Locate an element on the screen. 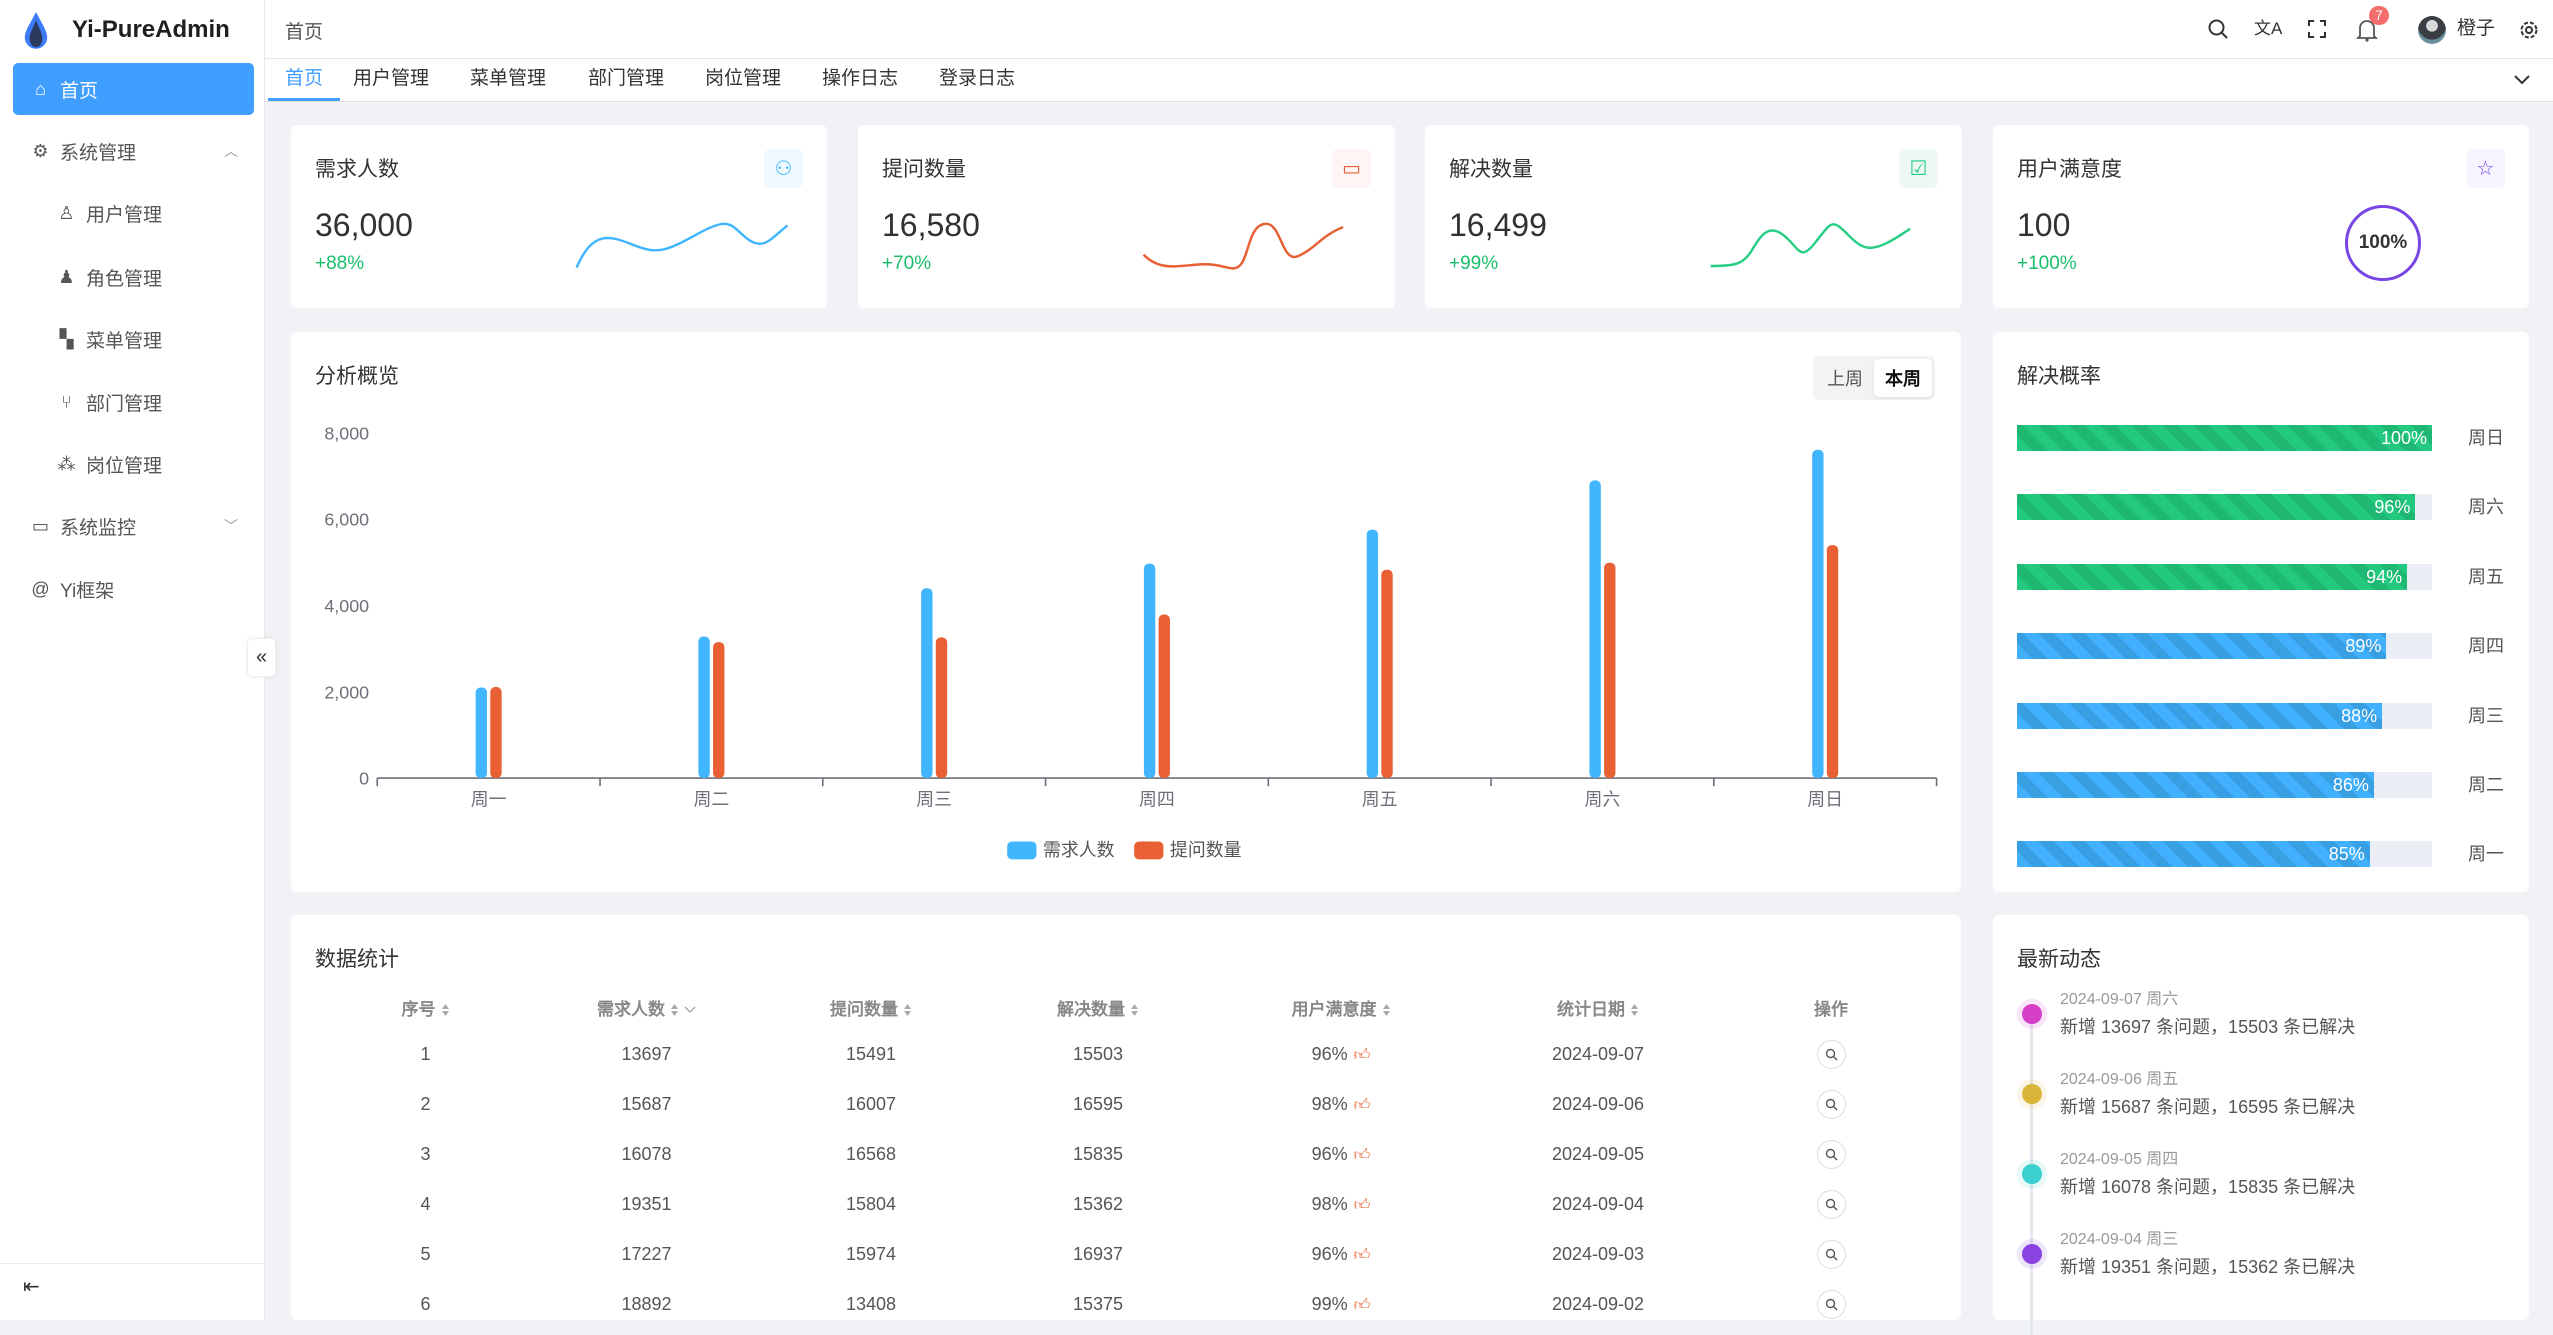 This screenshot has width=2553, height=1335. cell-value: 2024-09-02 is located at coordinates (1598, 1303).